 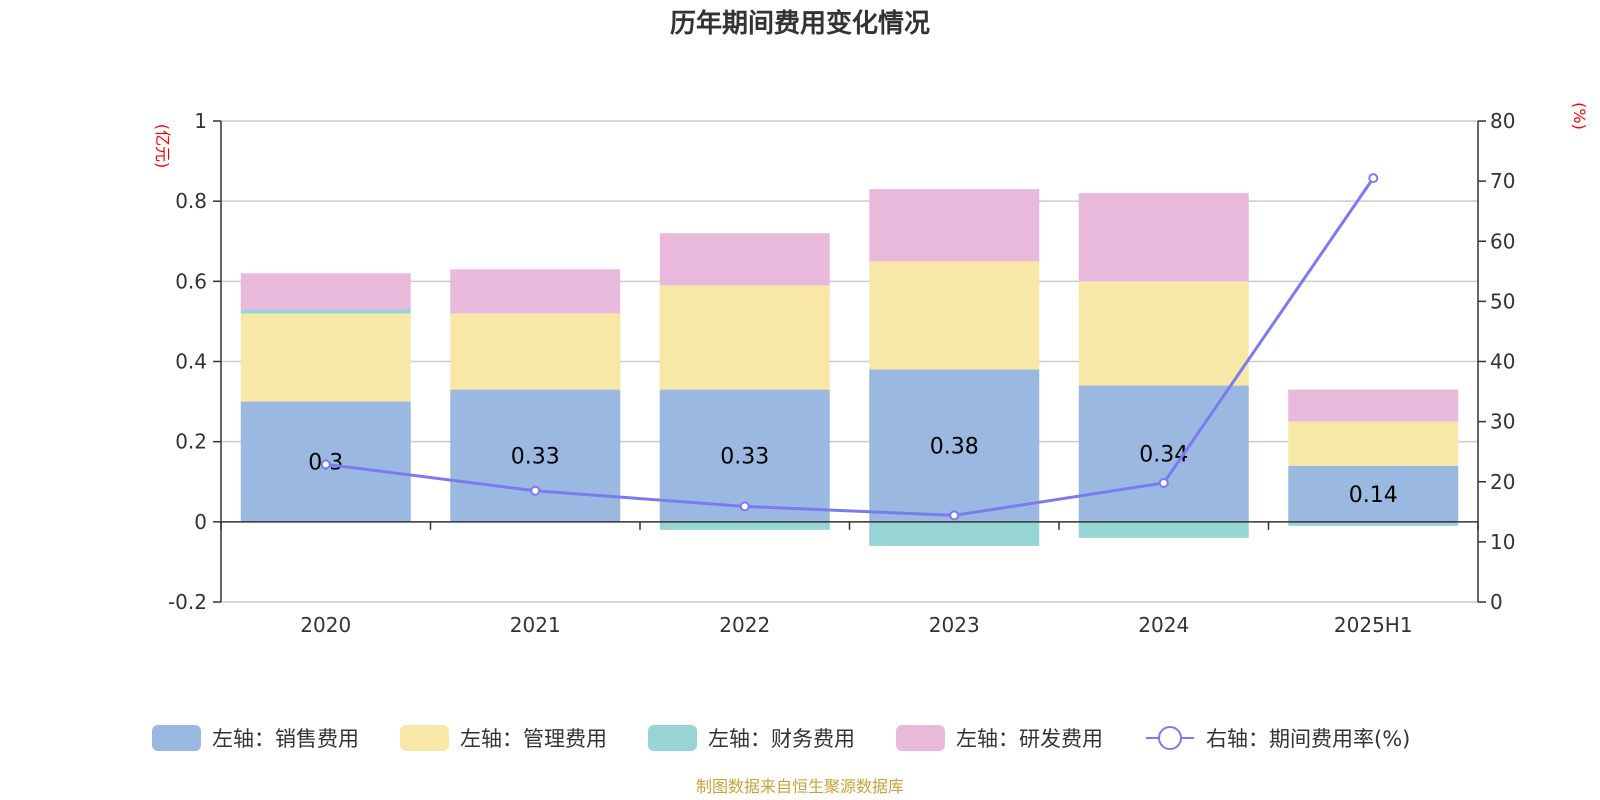 What do you see at coordinates (325, 625) in the screenshot?
I see `x-tick-label: 2020` at bounding box center [325, 625].